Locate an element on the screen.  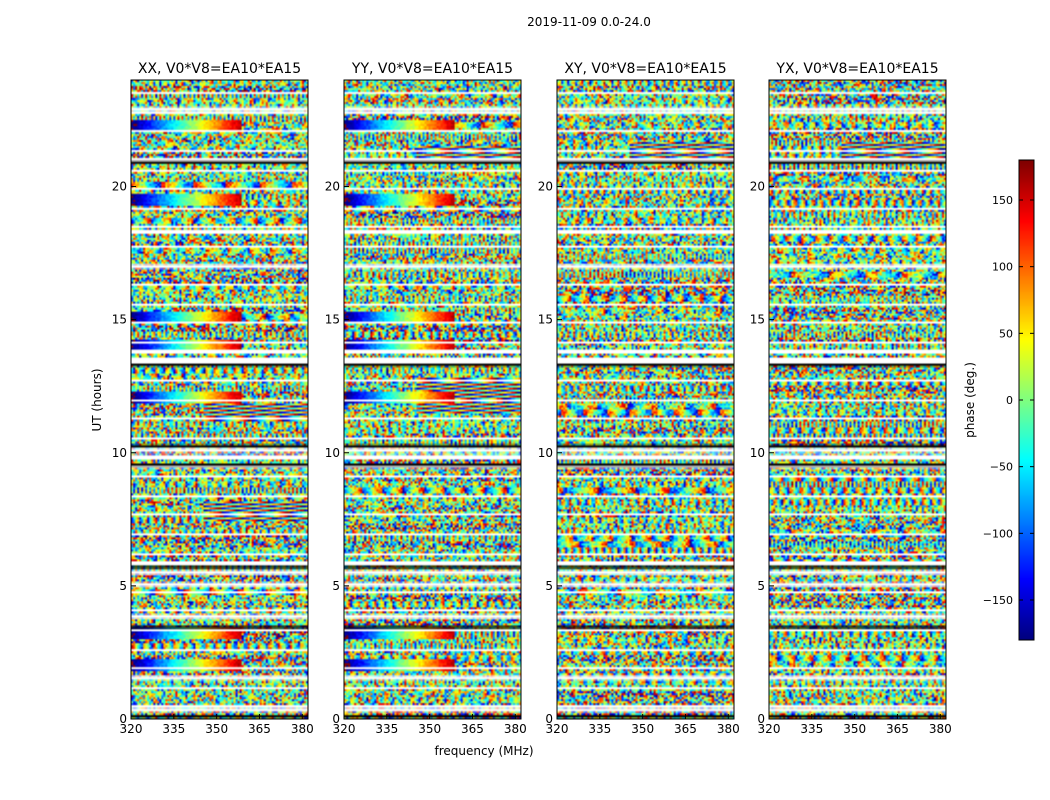
phase-image-yy is located at coordinates (432, 399).